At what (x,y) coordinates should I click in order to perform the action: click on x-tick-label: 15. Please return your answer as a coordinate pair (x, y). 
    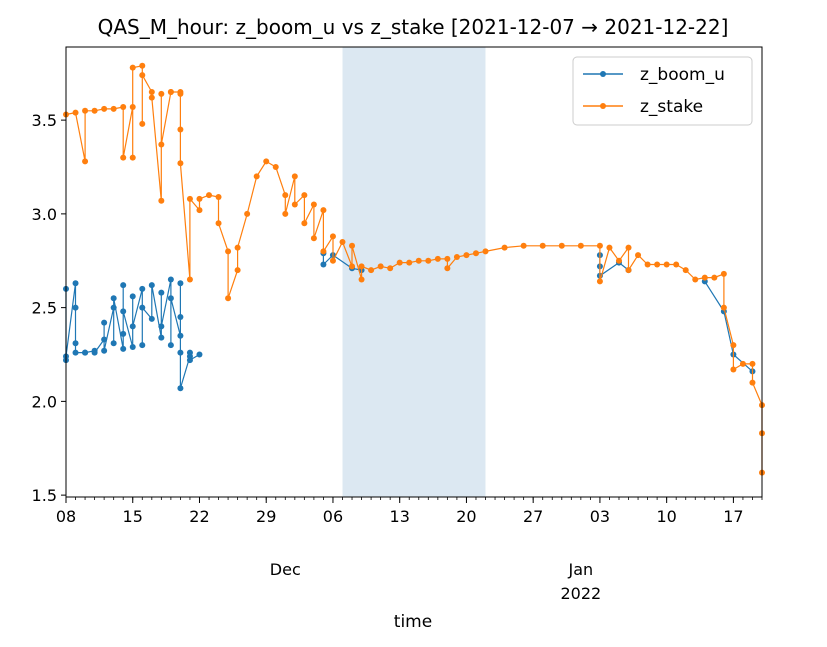
    Looking at the image, I should click on (133, 516).